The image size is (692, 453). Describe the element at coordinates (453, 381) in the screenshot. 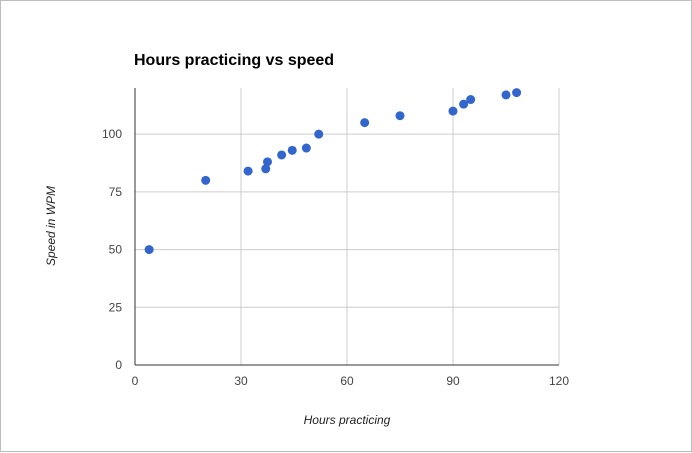

I see `x-tick-label: 90` at that location.